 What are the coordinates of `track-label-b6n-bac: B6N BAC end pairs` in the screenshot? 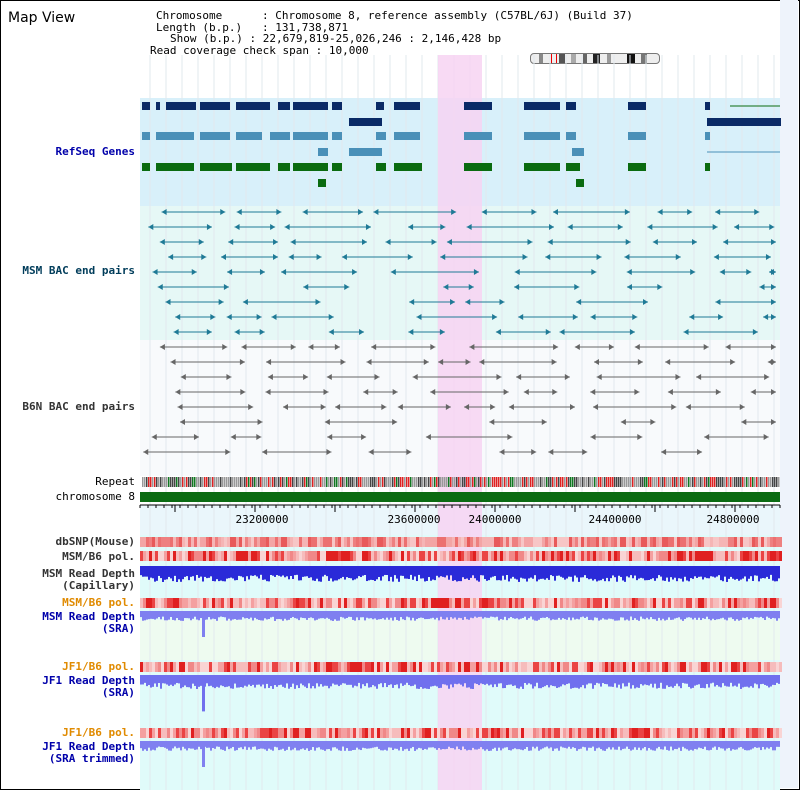 It's located at (78, 406).